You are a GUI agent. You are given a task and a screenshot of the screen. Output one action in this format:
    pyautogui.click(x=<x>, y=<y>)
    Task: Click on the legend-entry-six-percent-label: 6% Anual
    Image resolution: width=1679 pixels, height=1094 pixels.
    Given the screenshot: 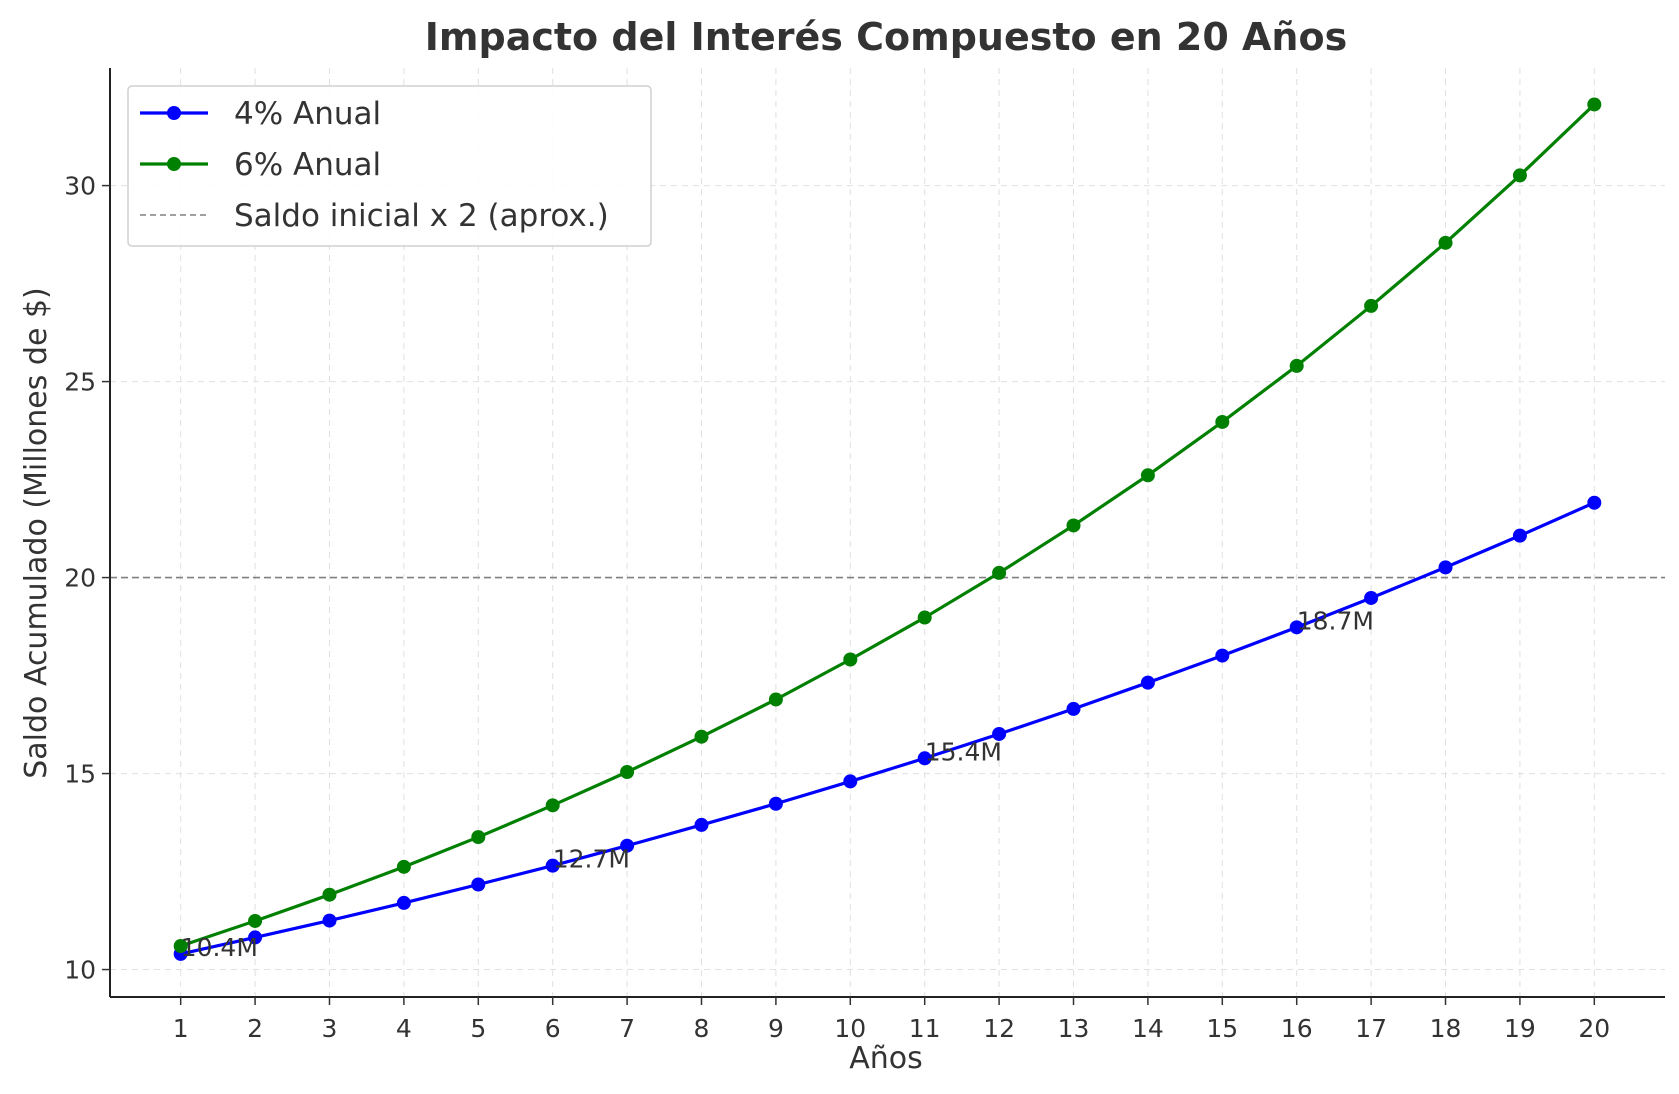 What is the action you would take?
    pyautogui.click(x=307, y=165)
    